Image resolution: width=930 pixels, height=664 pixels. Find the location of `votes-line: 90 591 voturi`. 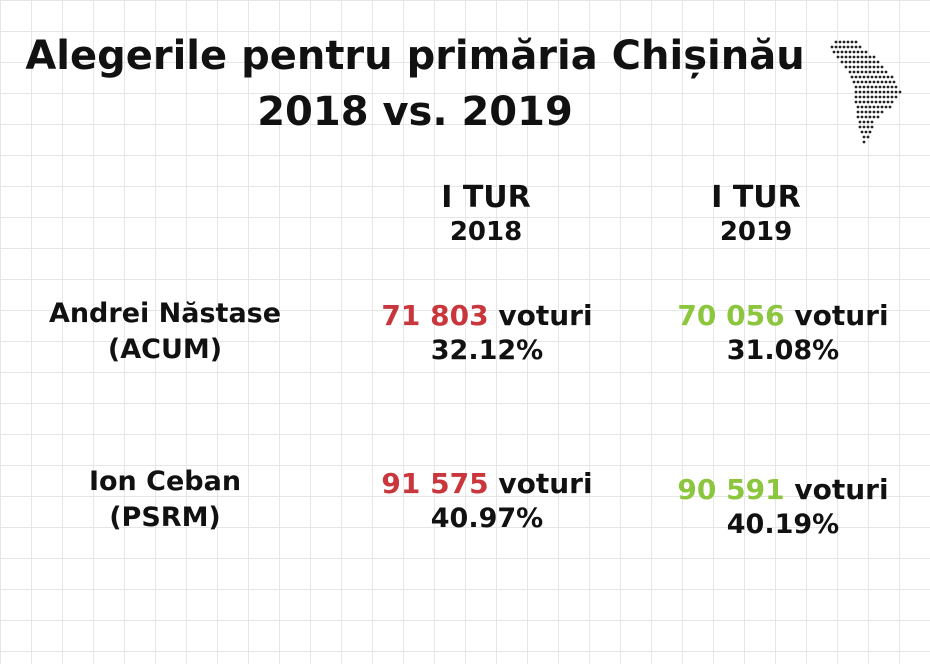

votes-line: 90 591 voturi is located at coordinates (783, 490).